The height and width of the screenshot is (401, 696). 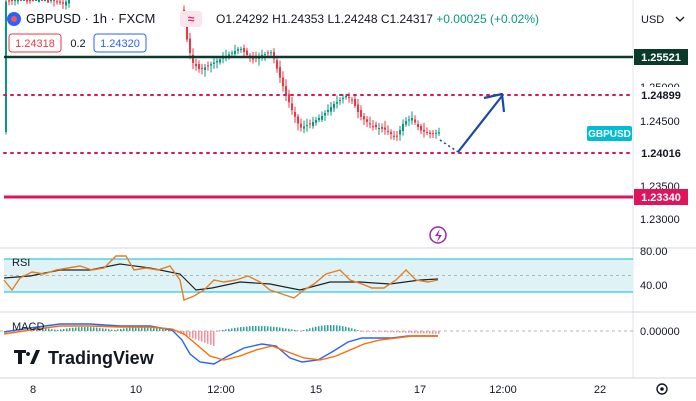 What do you see at coordinates (35, 43) in the screenshot?
I see `sell-button` at bounding box center [35, 43].